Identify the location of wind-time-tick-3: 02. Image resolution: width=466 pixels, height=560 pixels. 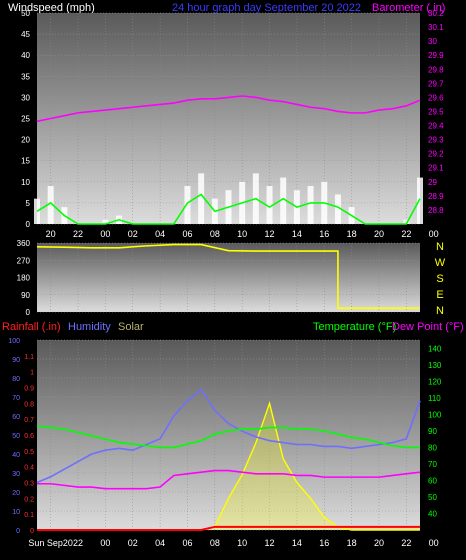
(133, 234).